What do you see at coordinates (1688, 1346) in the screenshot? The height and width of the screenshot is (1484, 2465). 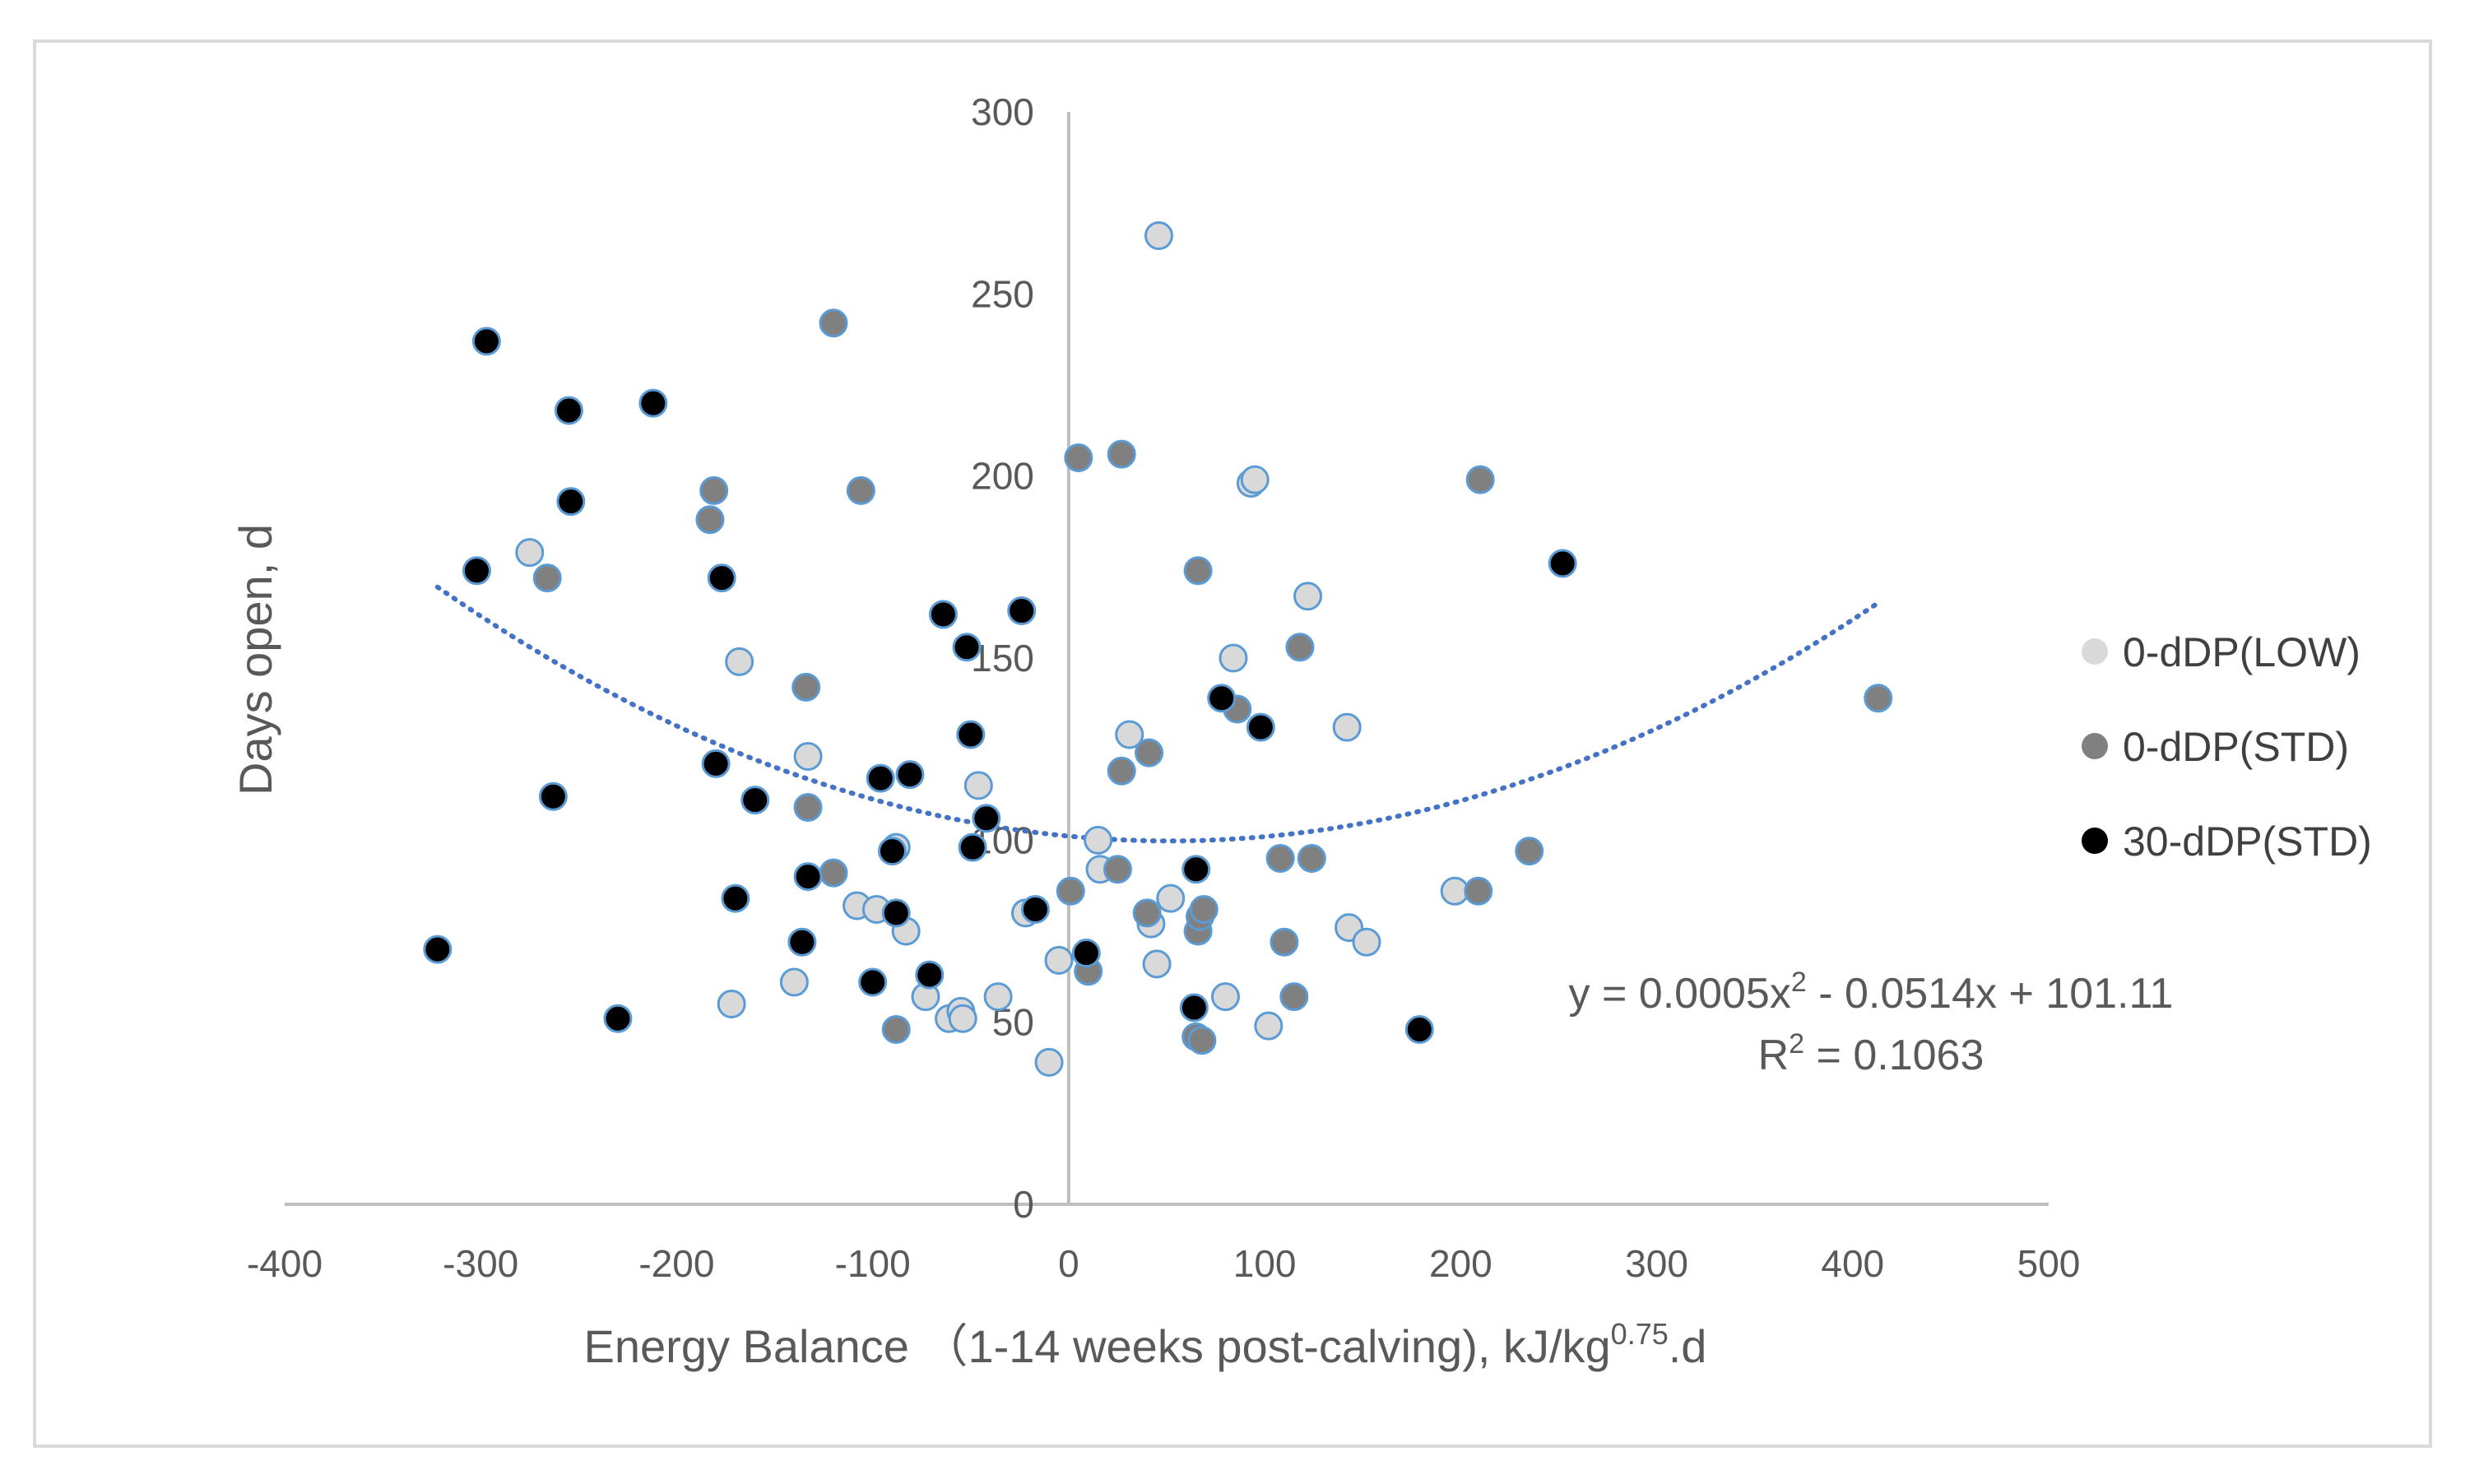 I see `x-axis-title-suffix: .d` at bounding box center [1688, 1346].